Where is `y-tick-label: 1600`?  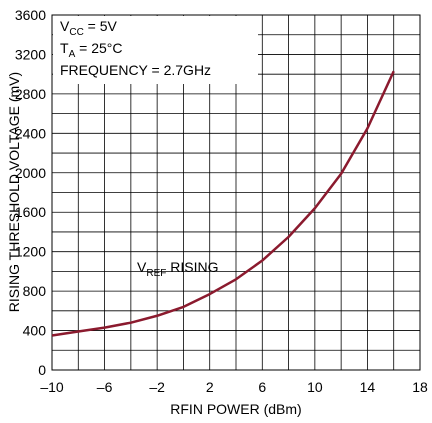 y-tick-label: 1600 is located at coordinates (30, 212).